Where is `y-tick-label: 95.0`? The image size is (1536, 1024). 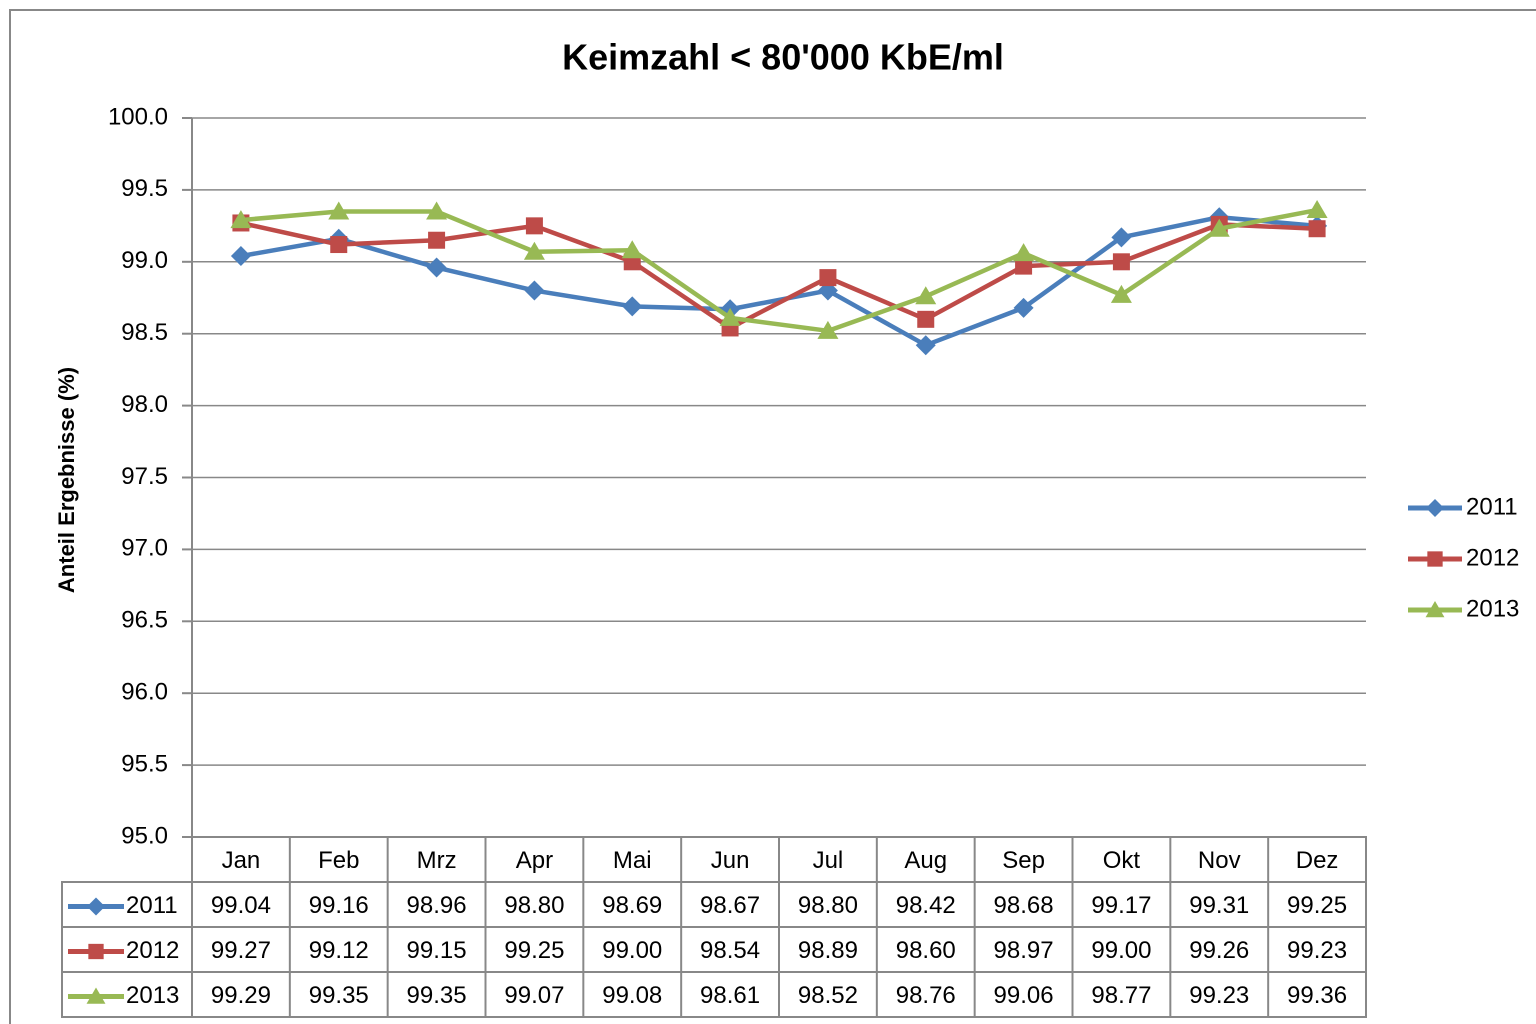 y-tick-label: 95.0 is located at coordinates (144, 835).